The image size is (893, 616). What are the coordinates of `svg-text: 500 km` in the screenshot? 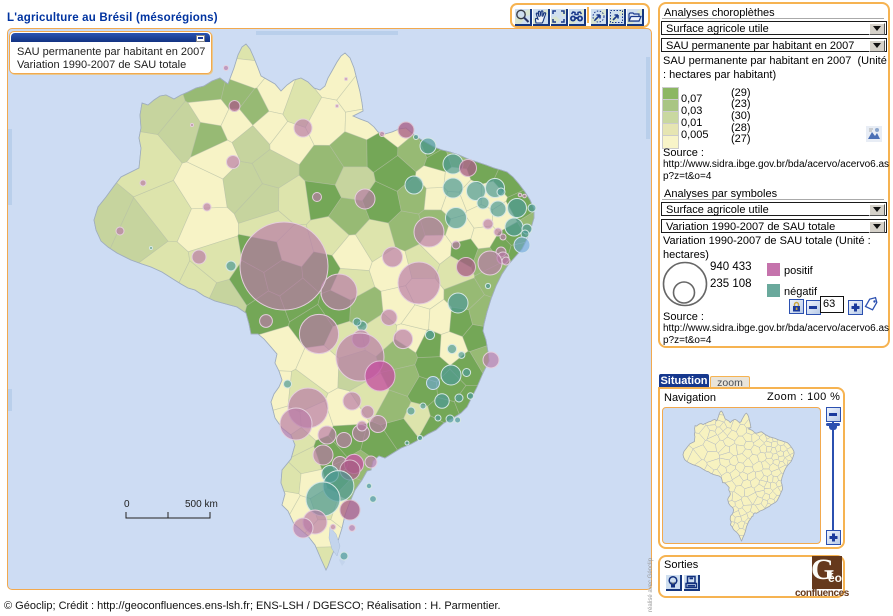 It's located at (201, 504).